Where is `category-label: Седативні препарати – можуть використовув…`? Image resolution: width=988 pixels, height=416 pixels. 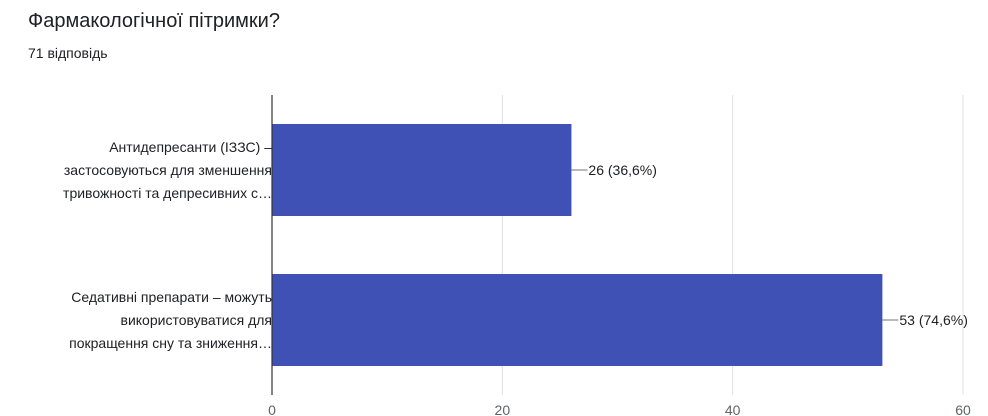 category-label: Седативні препарати – можуть використовув… is located at coordinates (137, 320).